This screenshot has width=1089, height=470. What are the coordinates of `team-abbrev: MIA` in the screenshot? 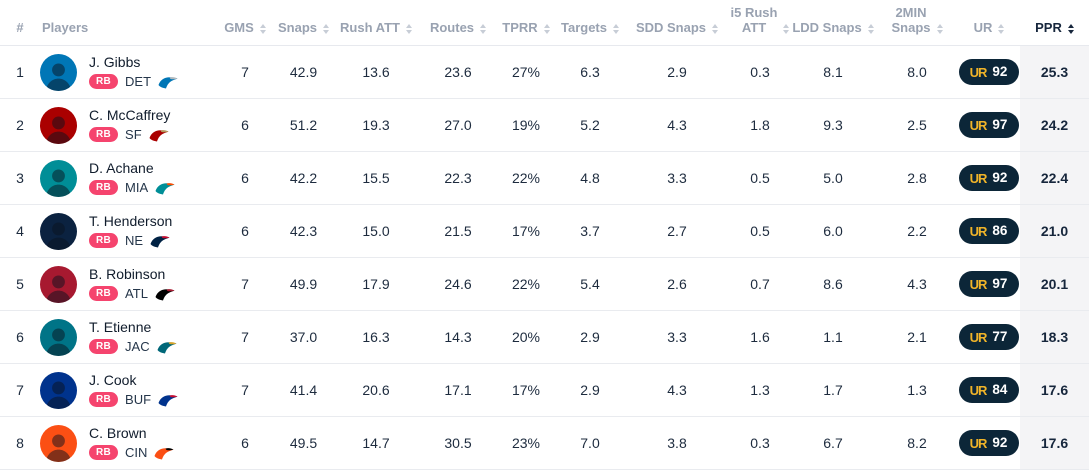 It's located at (137, 188).